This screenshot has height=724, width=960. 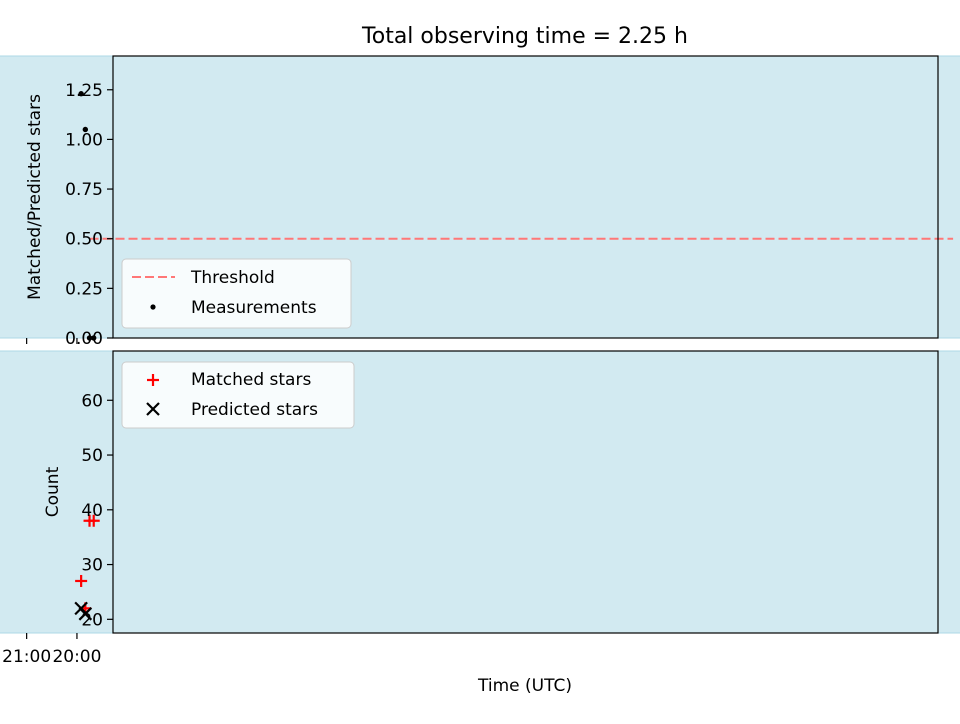 What do you see at coordinates (76, 657) in the screenshot?
I see `x-tick-label: 20:00` at bounding box center [76, 657].